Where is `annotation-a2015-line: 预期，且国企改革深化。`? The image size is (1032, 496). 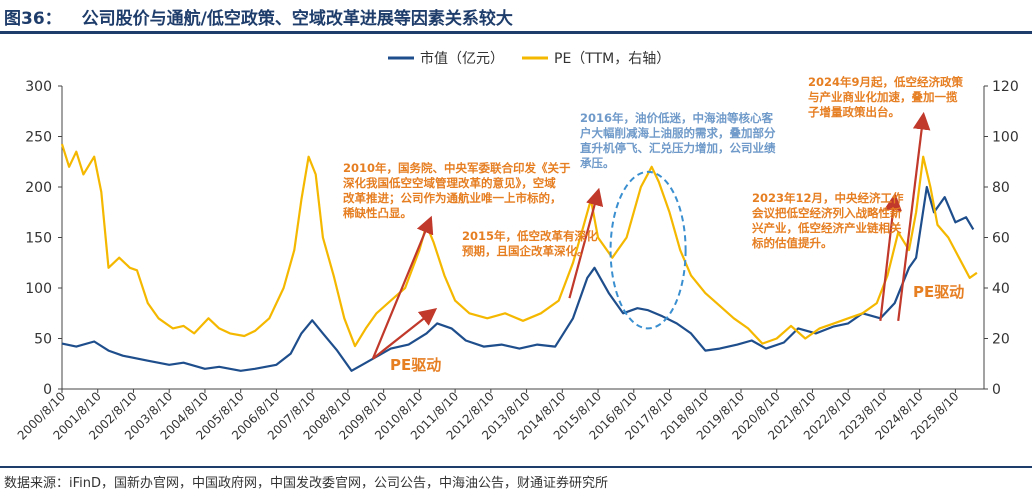 annotation-a2015-line: 预期，且国企改革深化。 is located at coordinates (525, 251).